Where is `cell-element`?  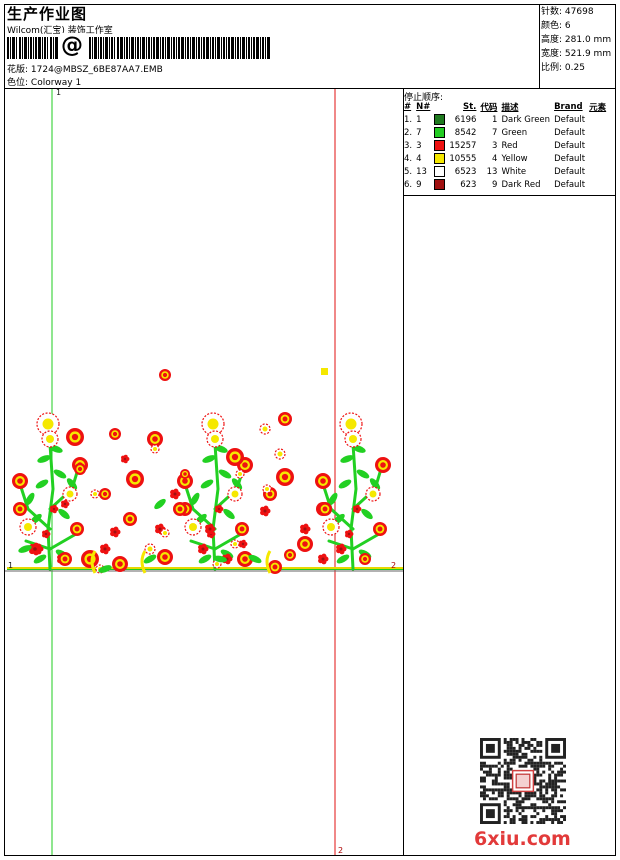
cell-element is located at coordinates (597, 171).